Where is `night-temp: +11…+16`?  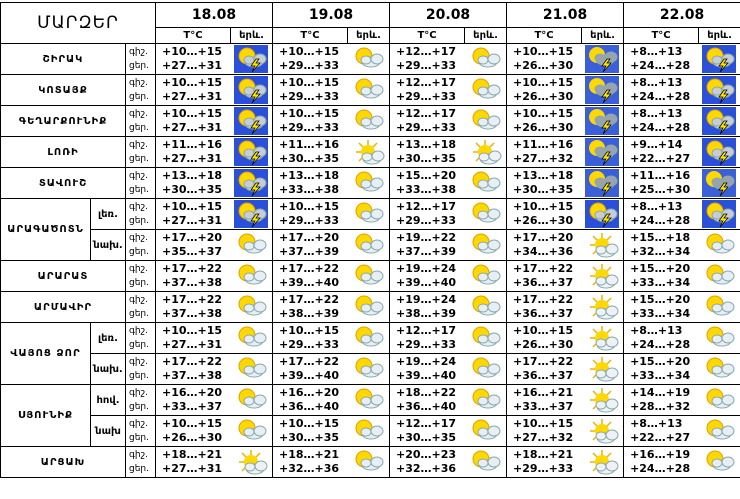
night-temp: +11…+16 is located at coordinates (664, 176).